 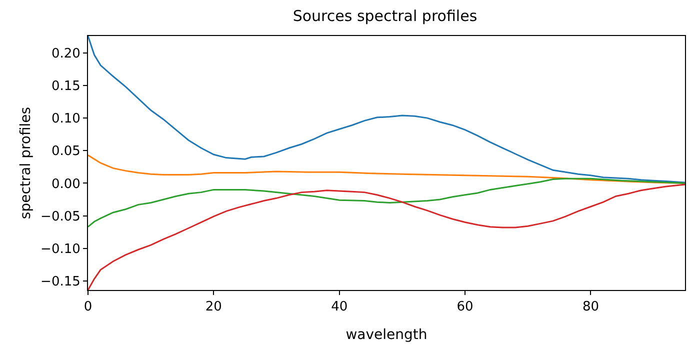 I want to click on x-tick-label: 60, so click(x=465, y=307).